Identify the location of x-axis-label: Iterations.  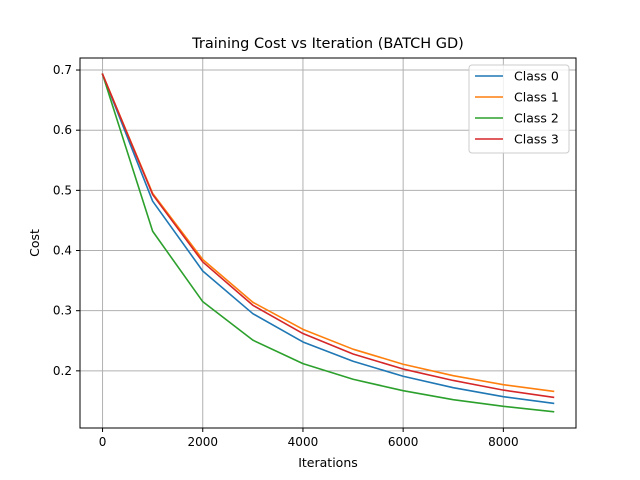
(328, 462).